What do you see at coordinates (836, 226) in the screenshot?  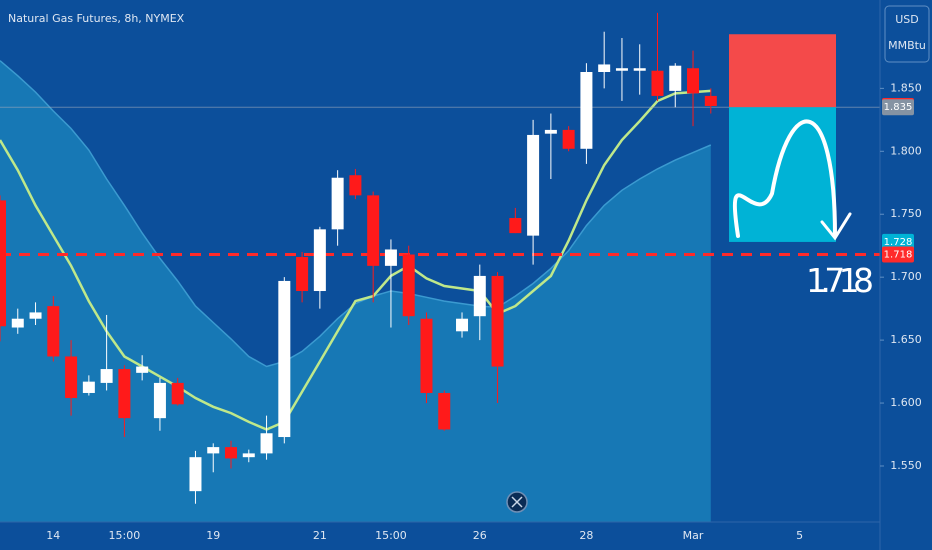 I see `forecast-arrowhead` at bounding box center [836, 226].